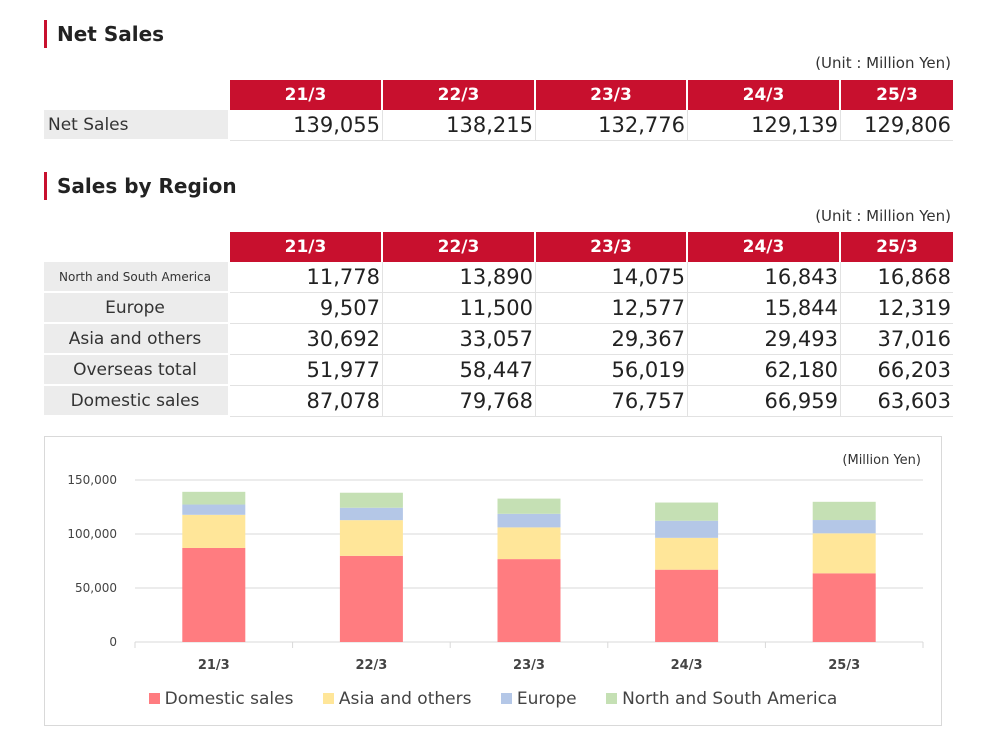 The image size is (1000, 750). I want to click on table-cell: 11,778, so click(306, 277).